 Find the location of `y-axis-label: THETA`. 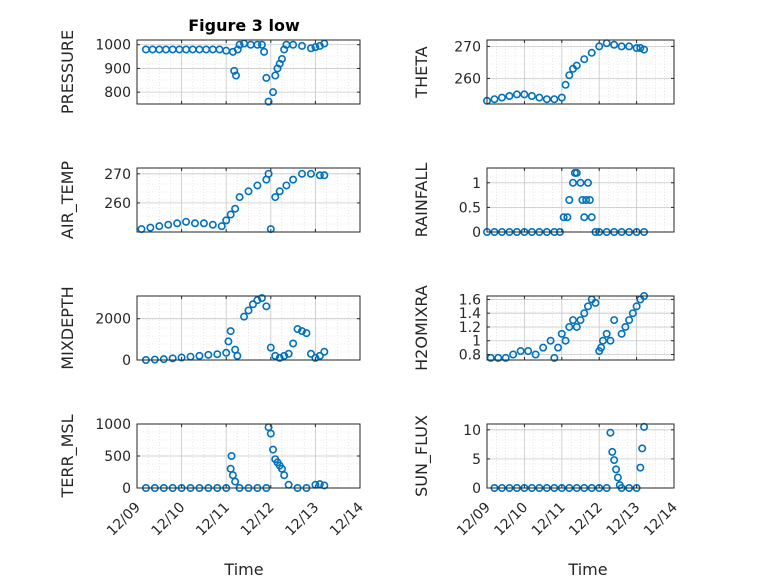

y-axis-label: THETA is located at coordinates (421, 72).